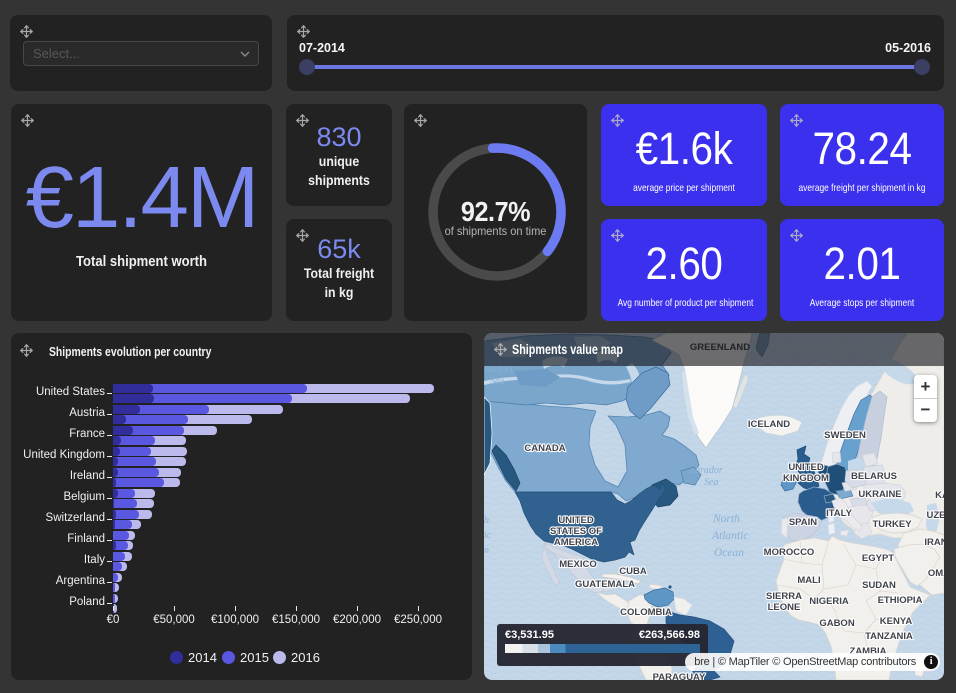  Describe the element at coordinates (789, 552) in the screenshot. I see `svg-text: MOROCCO` at that location.